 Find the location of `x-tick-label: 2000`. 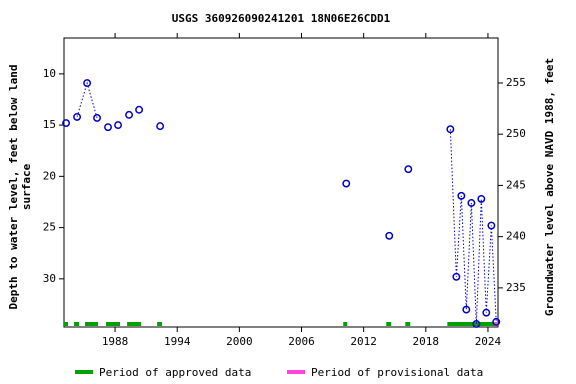

x-tick-label: 2000 is located at coordinates (239, 341).